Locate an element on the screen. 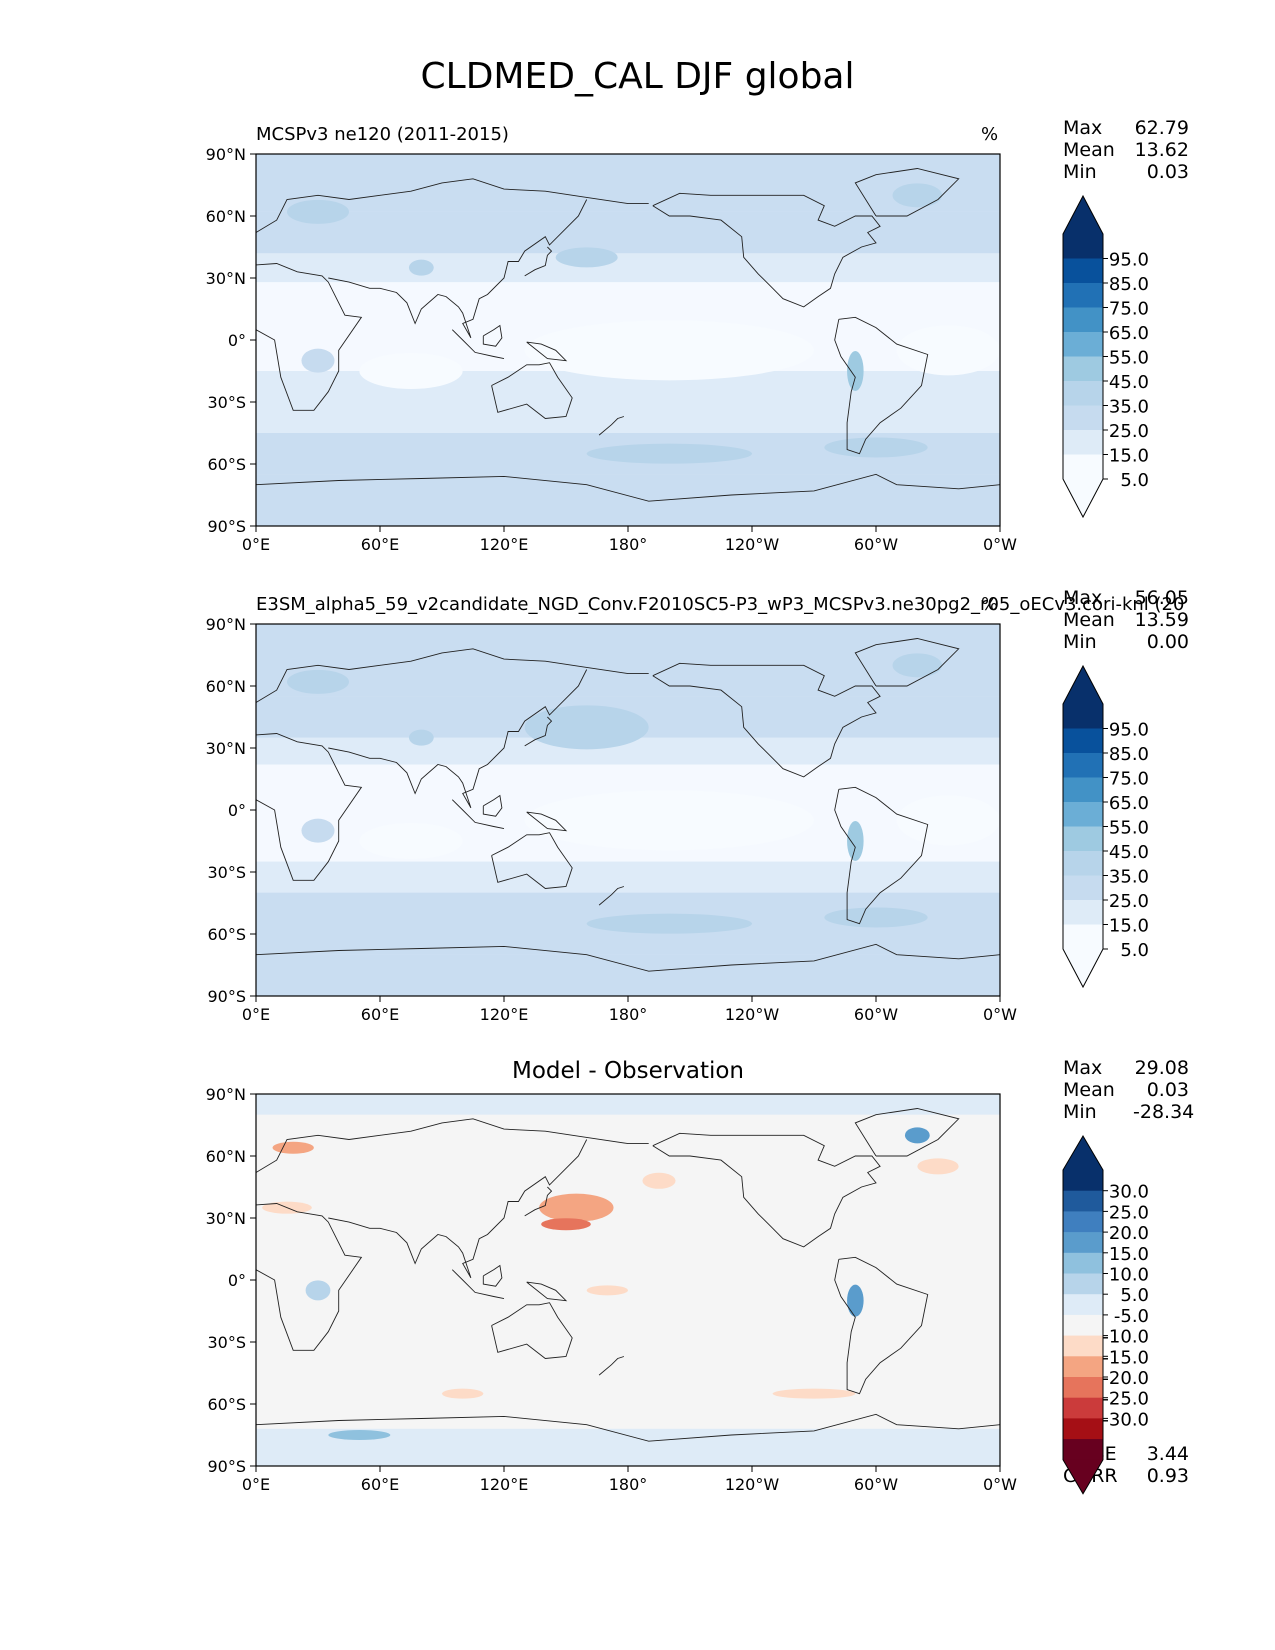 The image size is (1275, 1650). colorbar-tick-label: 95.0 is located at coordinates (1129, 730).